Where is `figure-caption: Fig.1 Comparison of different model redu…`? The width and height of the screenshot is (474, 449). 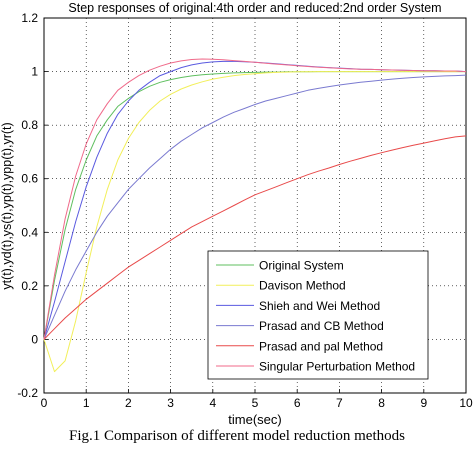
figure-caption: Fig.1 Comparison of different model redu… is located at coordinates (237, 436).